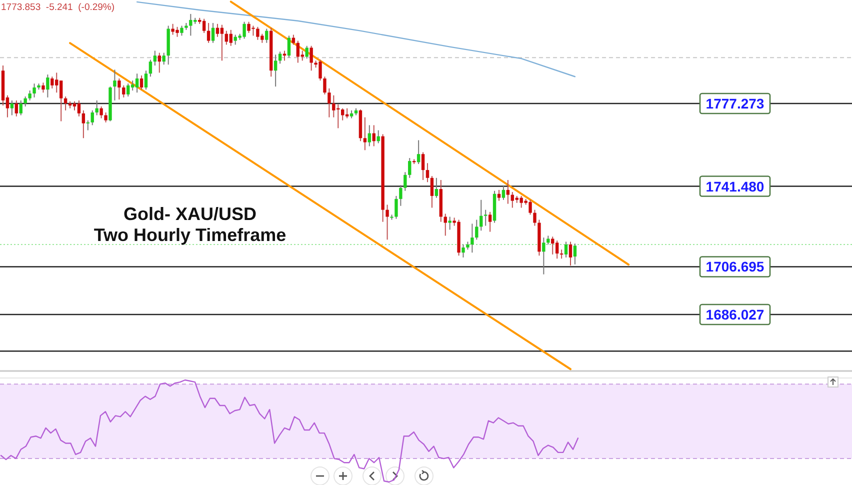  Describe the element at coordinates (735, 186) in the screenshot. I see `y-tick-label: 1741.480` at that location.